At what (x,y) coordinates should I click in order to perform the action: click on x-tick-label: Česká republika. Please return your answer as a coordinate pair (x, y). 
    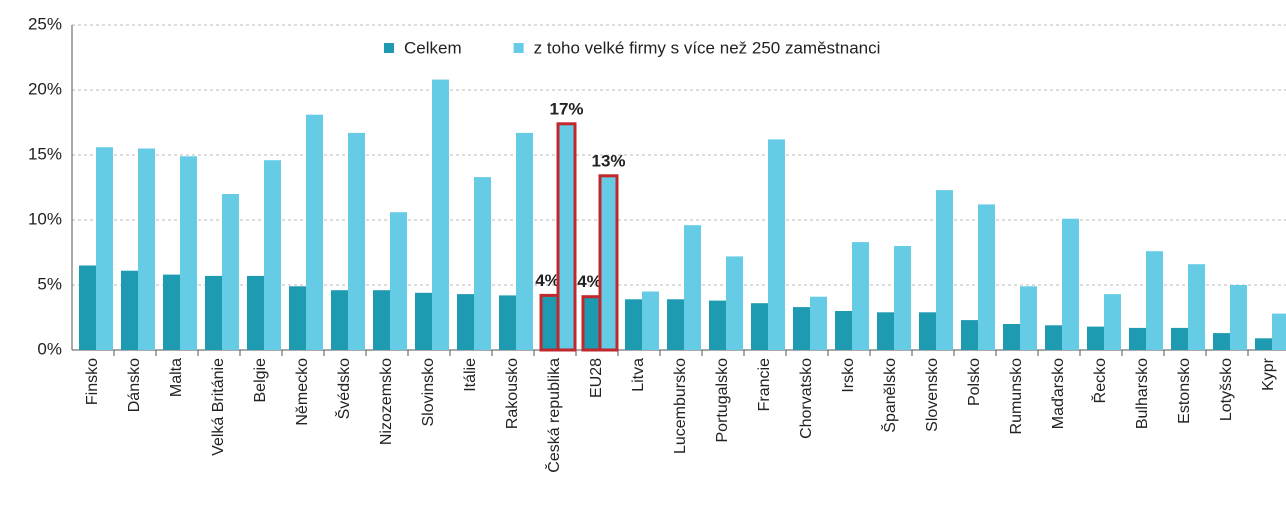
    Looking at the image, I should click on (553, 415).